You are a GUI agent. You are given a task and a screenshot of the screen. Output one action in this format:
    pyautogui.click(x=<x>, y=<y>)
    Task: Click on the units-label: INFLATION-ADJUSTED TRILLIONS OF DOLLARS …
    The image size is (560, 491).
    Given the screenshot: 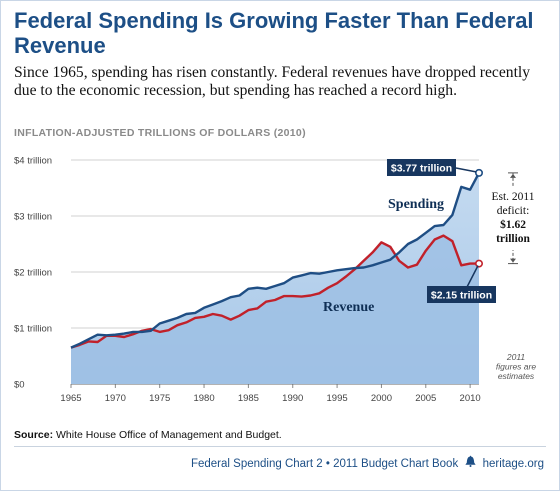 What is the action you would take?
    pyautogui.click(x=160, y=133)
    